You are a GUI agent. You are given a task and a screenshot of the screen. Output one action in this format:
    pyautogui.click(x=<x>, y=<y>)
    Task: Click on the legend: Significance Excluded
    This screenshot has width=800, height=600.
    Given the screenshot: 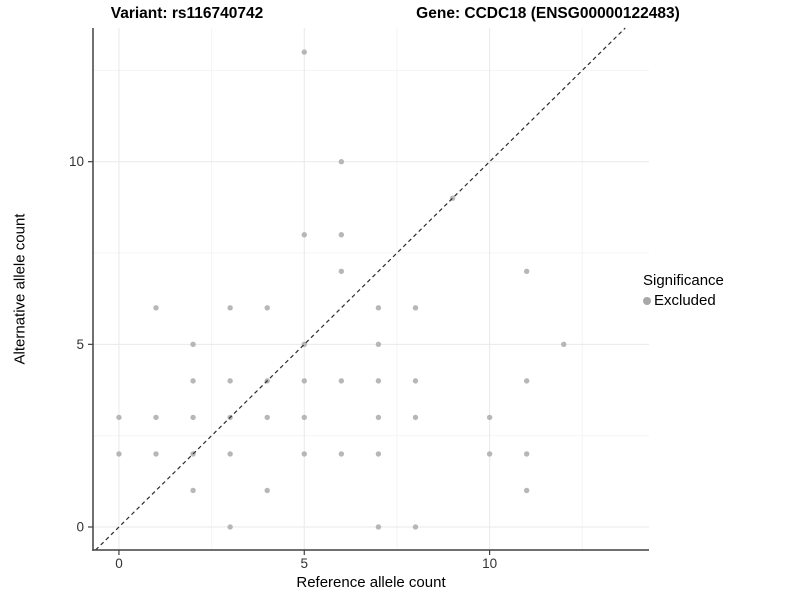 What is the action you would take?
    pyautogui.click(x=683, y=290)
    